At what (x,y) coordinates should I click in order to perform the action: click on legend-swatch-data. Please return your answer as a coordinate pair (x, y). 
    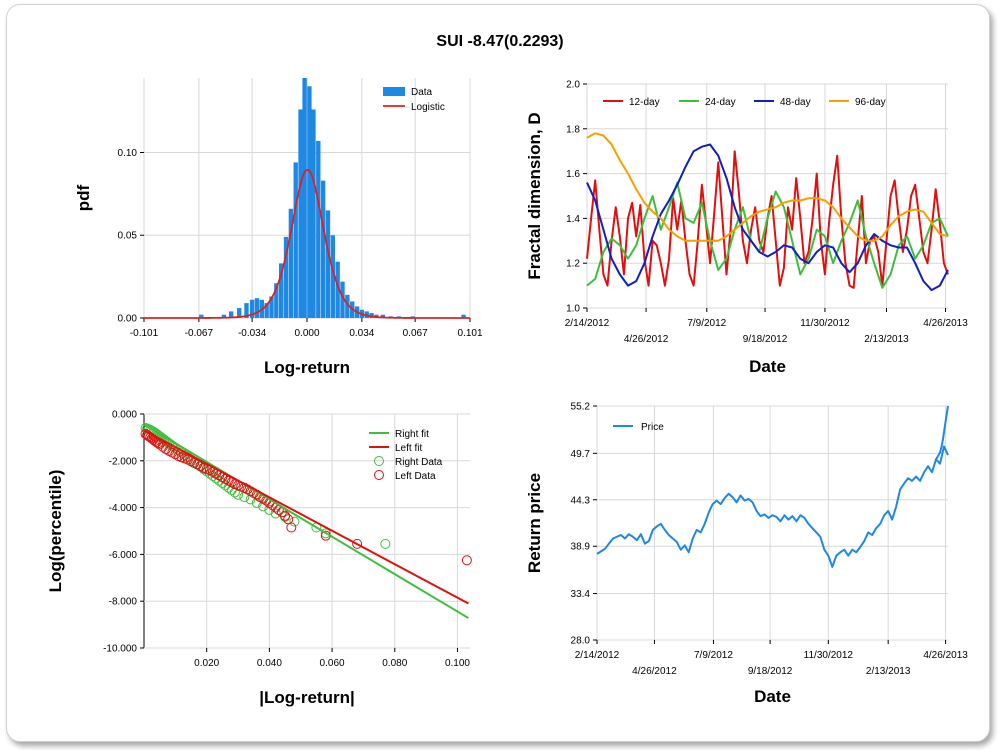
    Looking at the image, I should click on (394, 91).